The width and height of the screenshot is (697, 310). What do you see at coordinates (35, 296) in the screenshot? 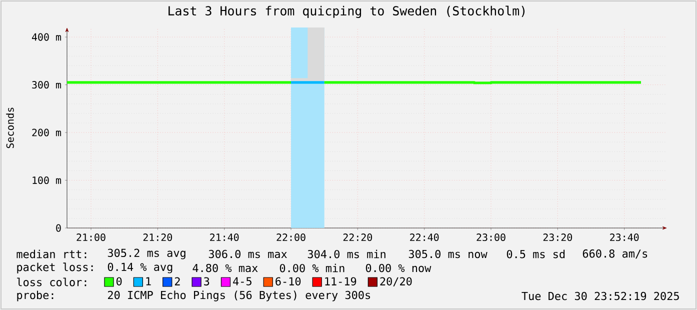
I see `text: probe:` at bounding box center [35, 296].